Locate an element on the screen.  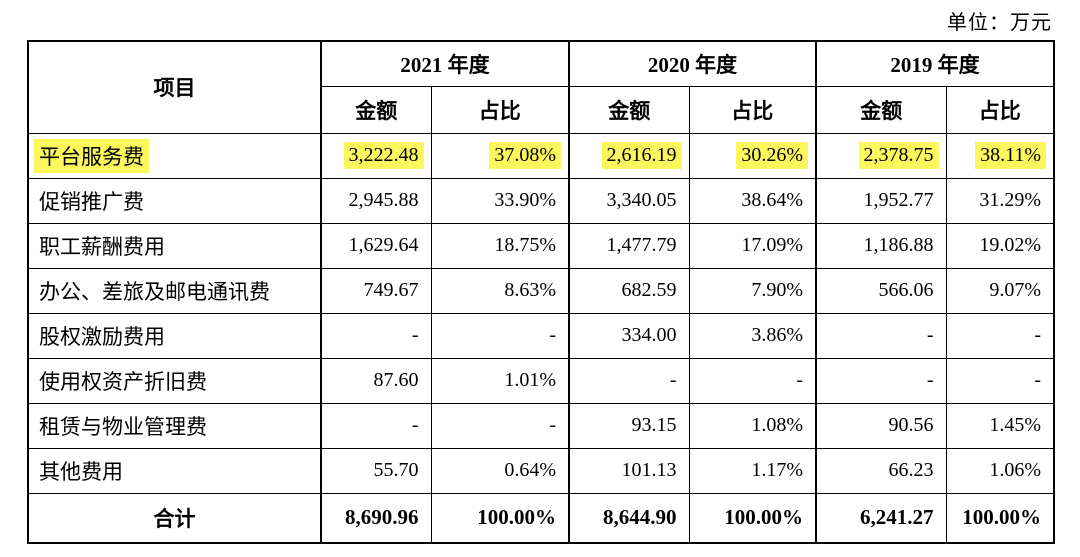
row-item-cell: 办公、差旅及邮电通讯费 is located at coordinates (174, 290).